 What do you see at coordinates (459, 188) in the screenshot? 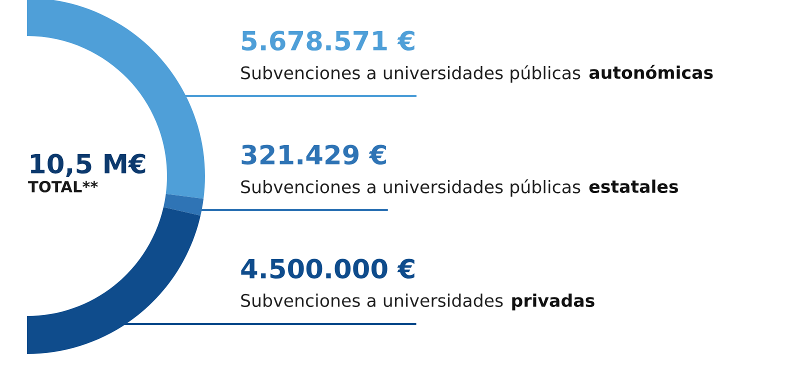
I see `slice-label: Subvenciones a universidades públicas estatales` at bounding box center [459, 188].